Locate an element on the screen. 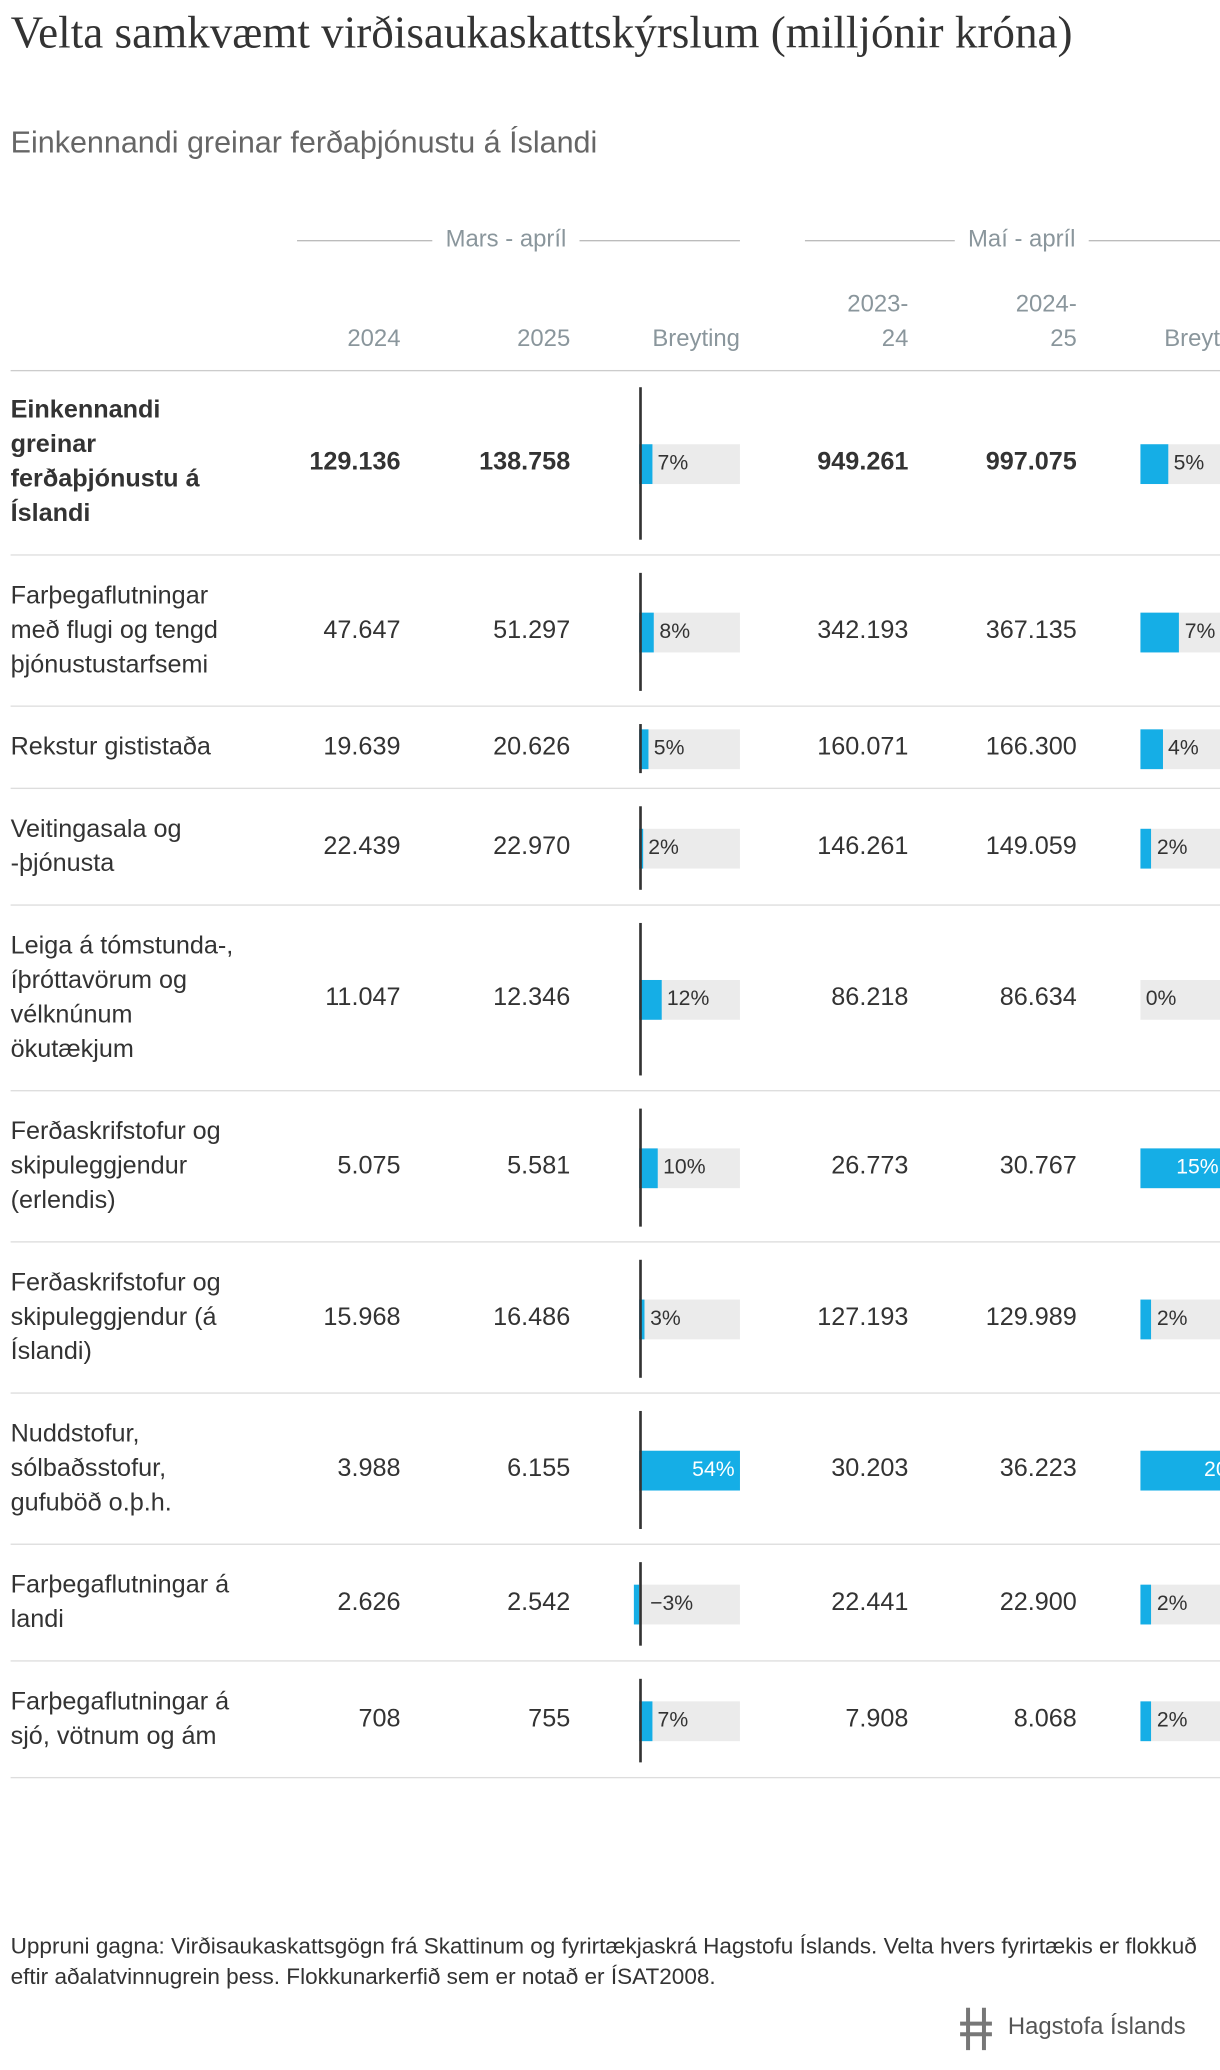 The height and width of the screenshot is (2070, 1220). cell-value: 86.218 is located at coordinates (870, 997).